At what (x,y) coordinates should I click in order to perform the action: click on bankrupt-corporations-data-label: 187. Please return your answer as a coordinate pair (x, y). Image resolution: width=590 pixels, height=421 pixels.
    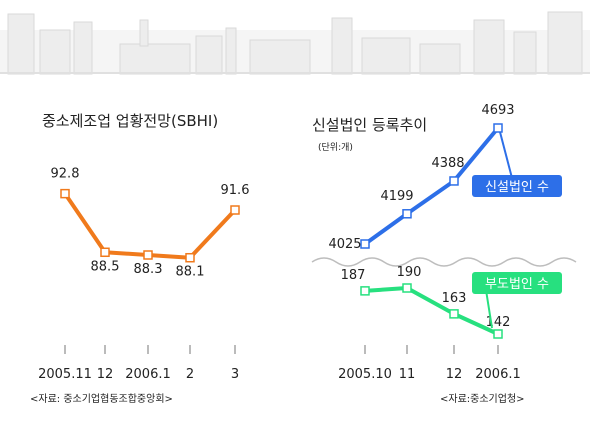
    Looking at the image, I should click on (353, 275).